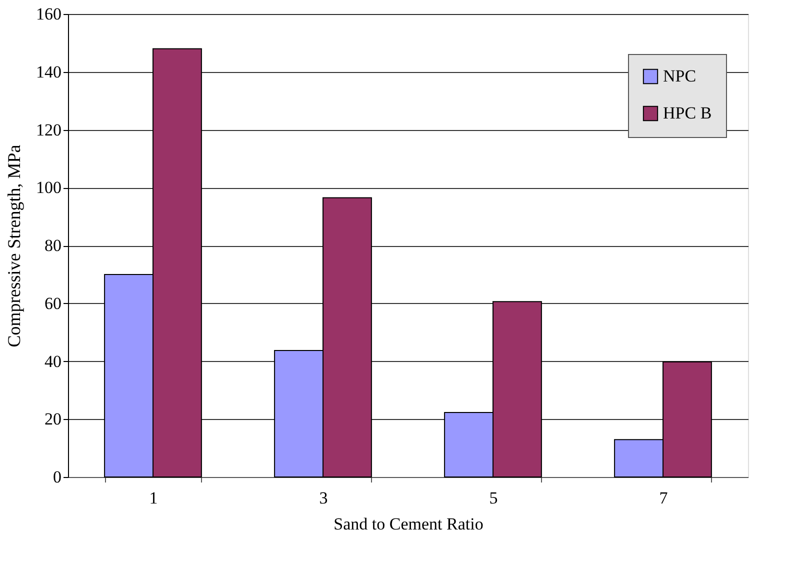  Describe the element at coordinates (687, 113) in the screenshot. I see `legend-label: HPC B` at that location.